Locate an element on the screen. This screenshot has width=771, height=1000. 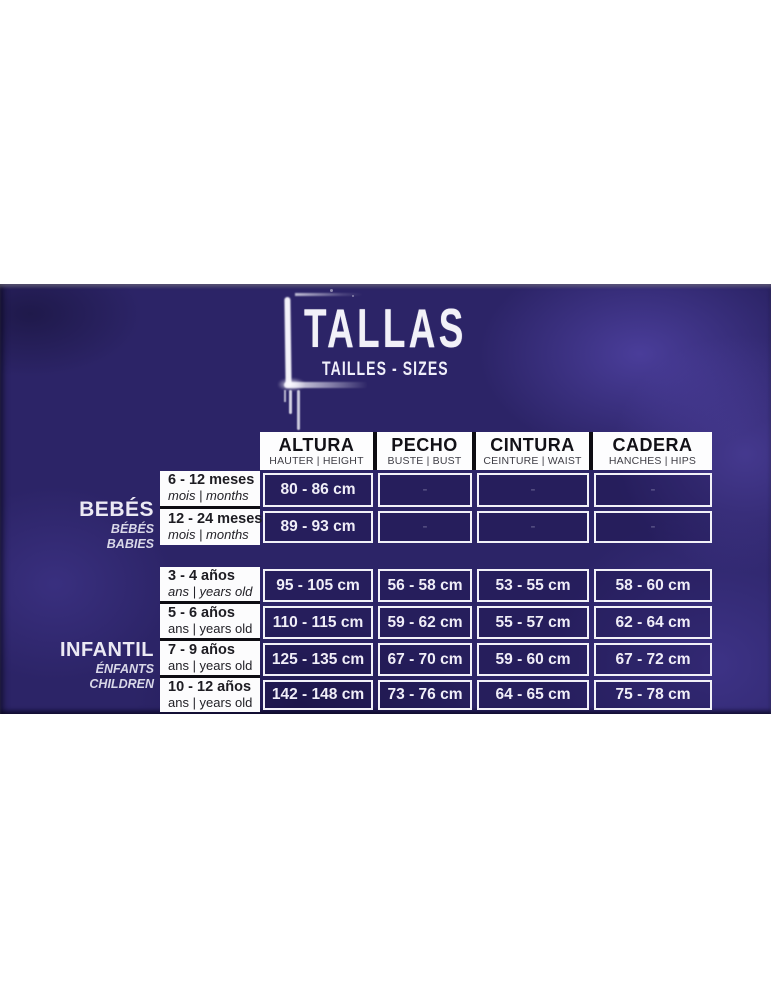
page-subtitle: TAILLES - SIZES is located at coordinates (385, 369).